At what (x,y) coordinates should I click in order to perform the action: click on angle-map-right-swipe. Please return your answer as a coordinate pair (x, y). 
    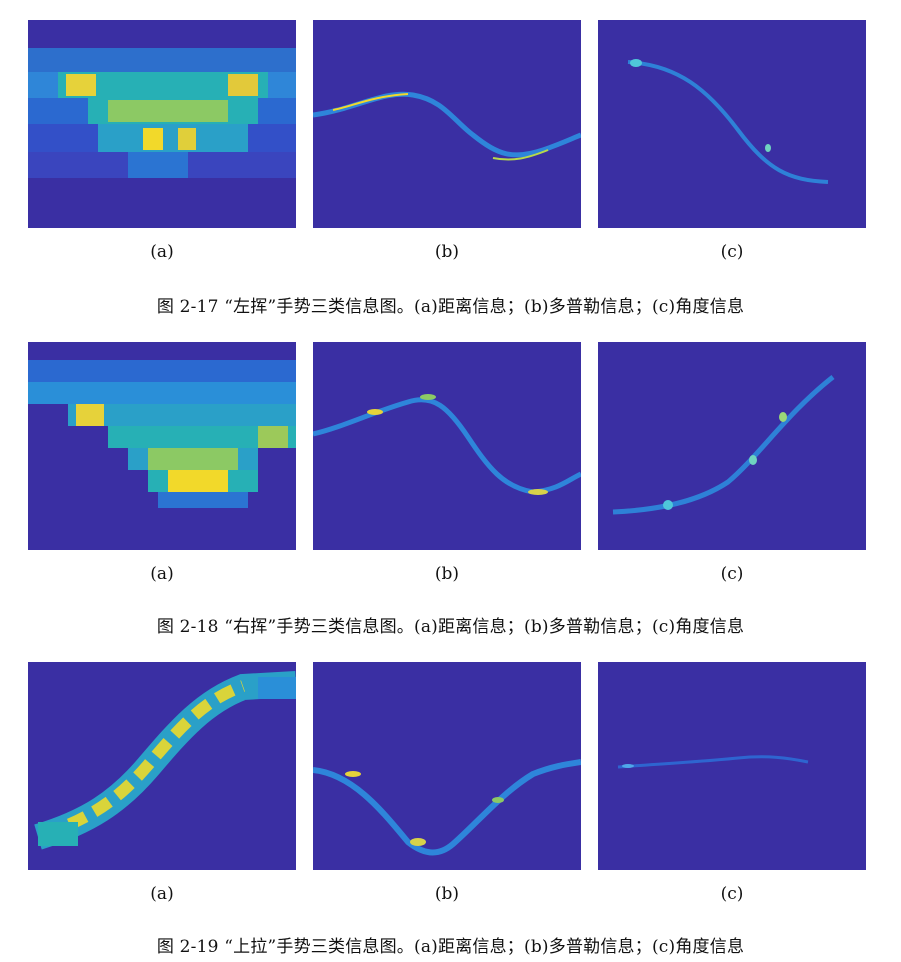
    Looking at the image, I should click on (732, 446).